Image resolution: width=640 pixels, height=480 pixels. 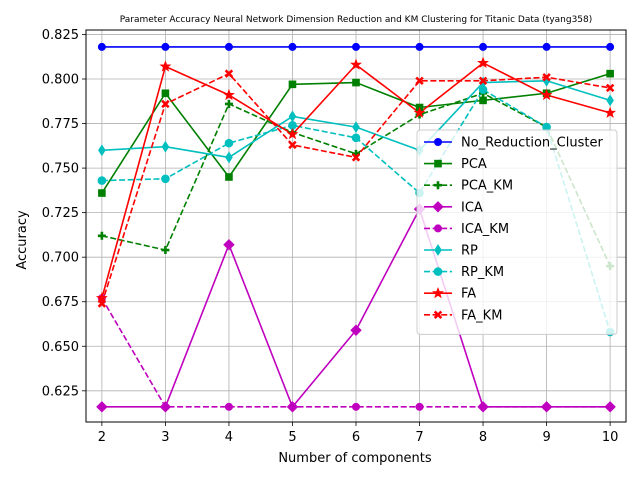 I want to click on x-tick-label: 8, so click(x=483, y=437).